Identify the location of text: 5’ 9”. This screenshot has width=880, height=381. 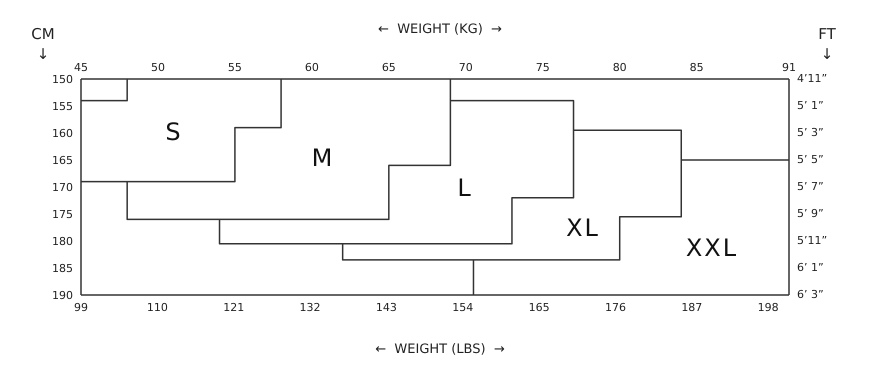
(810, 214).